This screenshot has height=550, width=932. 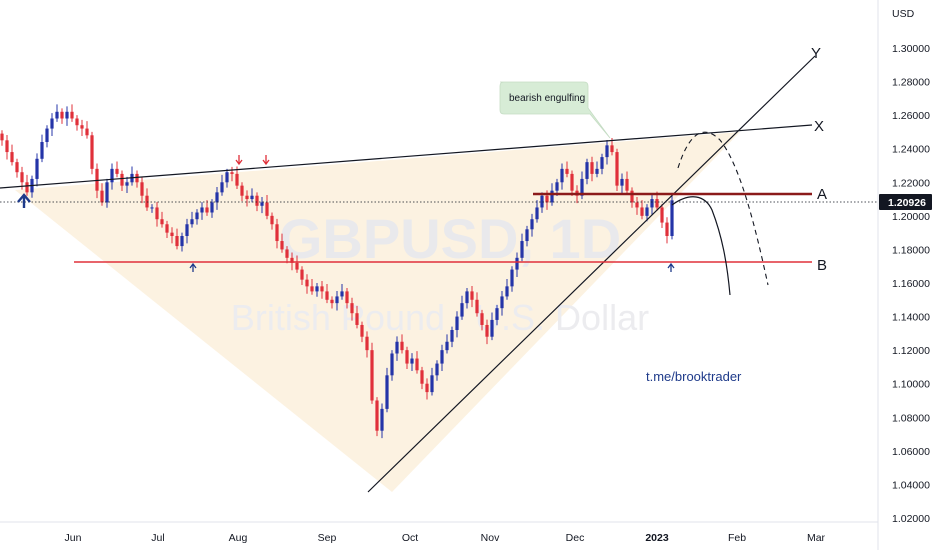 What do you see at coordinates (911, 519) in the screenshot?
I see `price-tick-label: 1.02000` at bounding box center [911, 519].